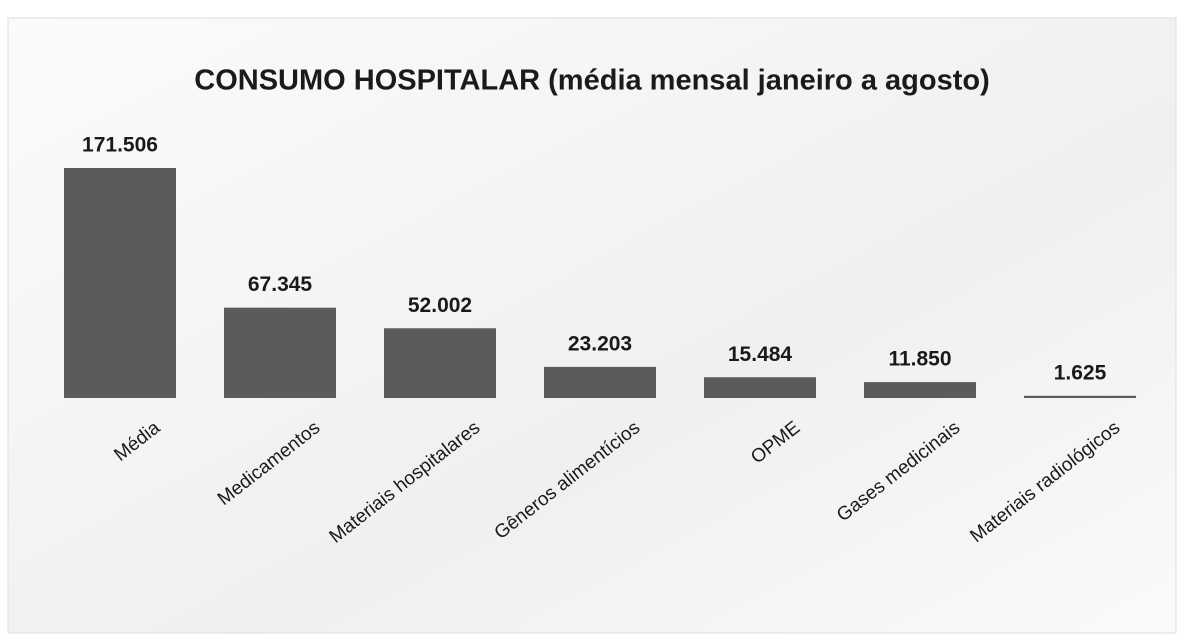 The image size is (1184, 642). Describe the element at coordinates (120, 145) in the screenshot. I see `value-label: 171.506` at that location.